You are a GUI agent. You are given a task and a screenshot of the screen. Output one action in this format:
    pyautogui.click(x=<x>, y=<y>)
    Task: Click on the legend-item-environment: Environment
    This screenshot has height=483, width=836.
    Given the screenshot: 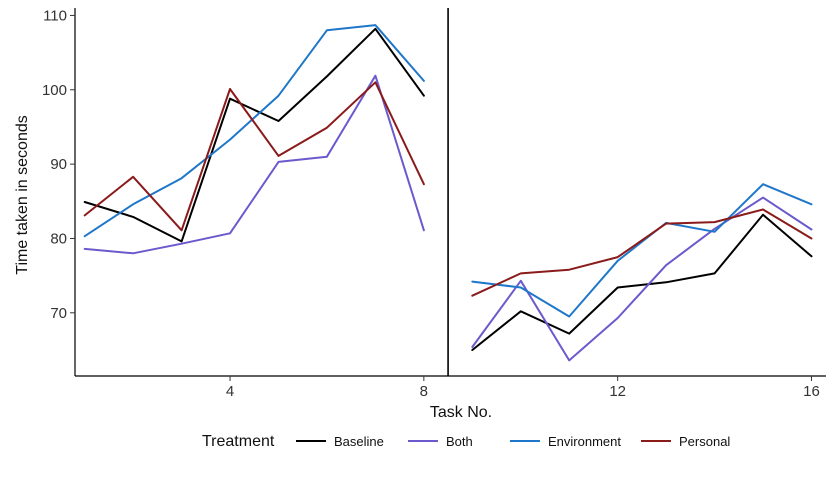 What is the action you would take?
    pyautogui.click(x=565, y=441)
    